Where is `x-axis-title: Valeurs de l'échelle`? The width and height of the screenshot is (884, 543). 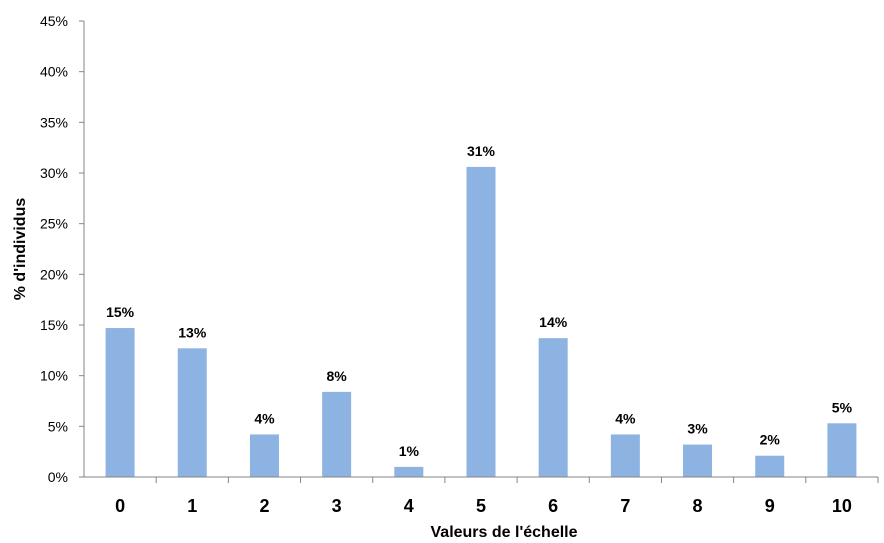
x-axis-title: Valeurs de l'échelle is located at coordinates (504, 532).